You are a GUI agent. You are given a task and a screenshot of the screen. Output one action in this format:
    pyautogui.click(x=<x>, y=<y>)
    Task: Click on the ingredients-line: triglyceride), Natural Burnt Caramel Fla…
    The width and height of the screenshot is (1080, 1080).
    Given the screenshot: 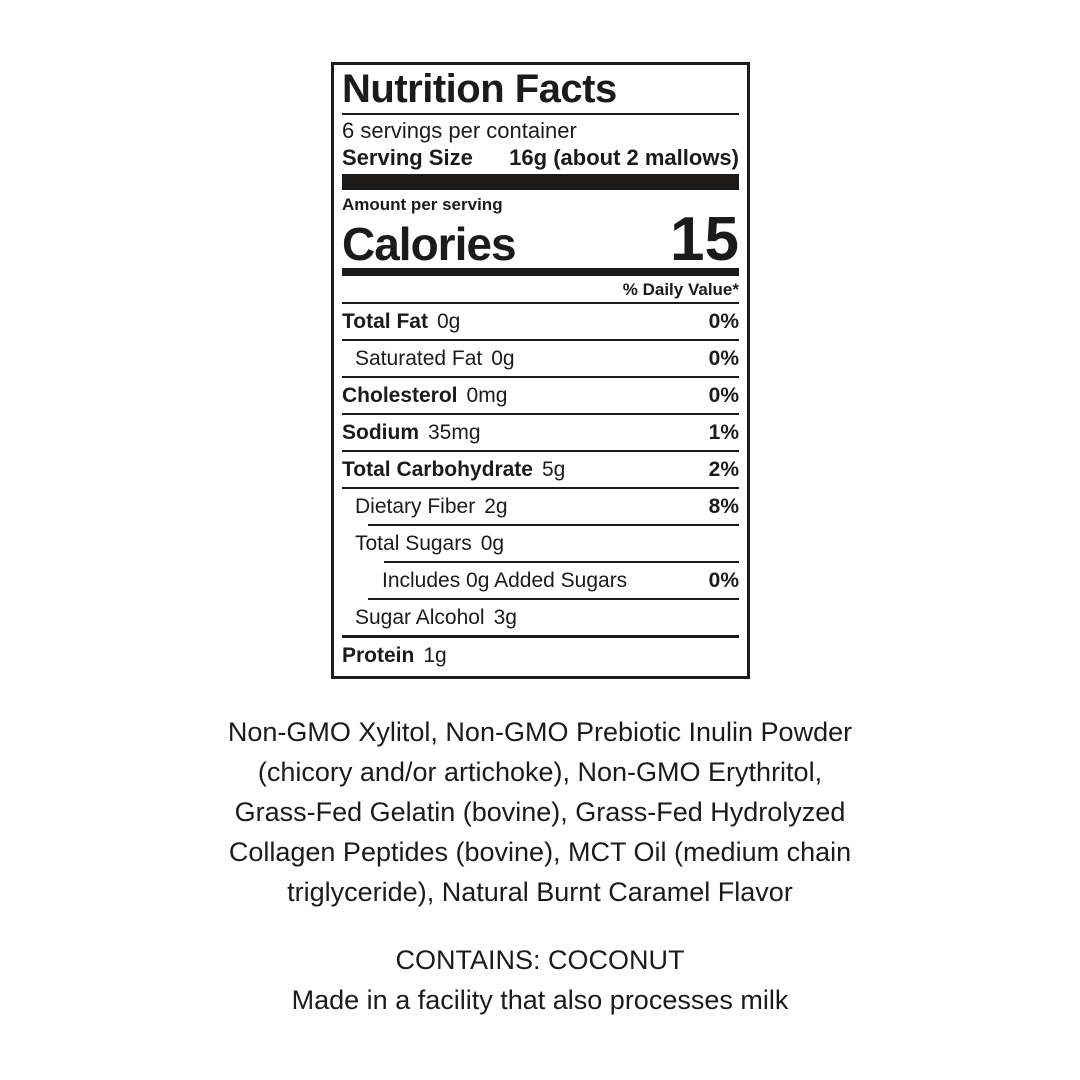 What is the action you would take?
    pyautogui.click(x=540, y=892)
    